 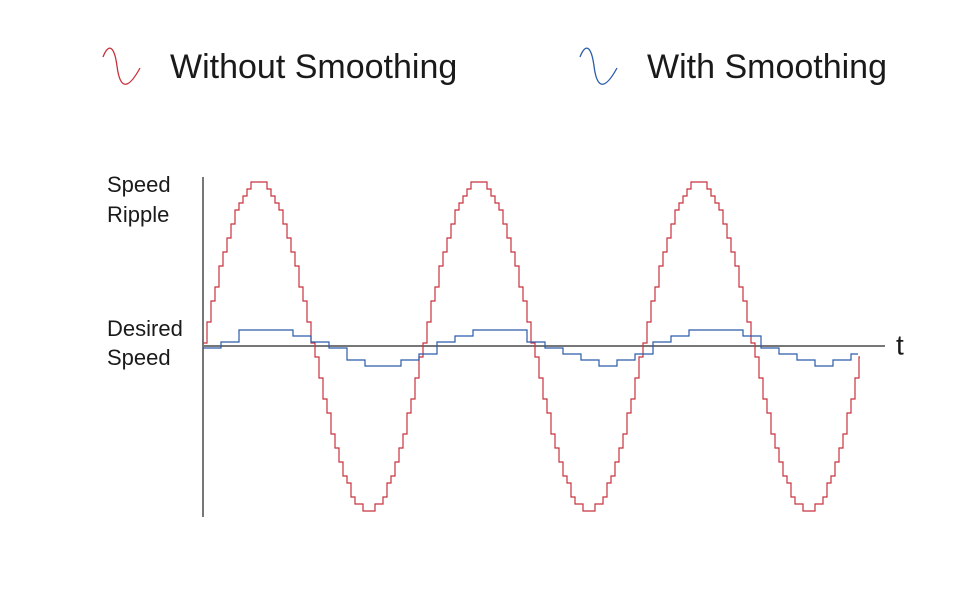 I want to click on axis-label: Desired, so click(x=145, y=328).